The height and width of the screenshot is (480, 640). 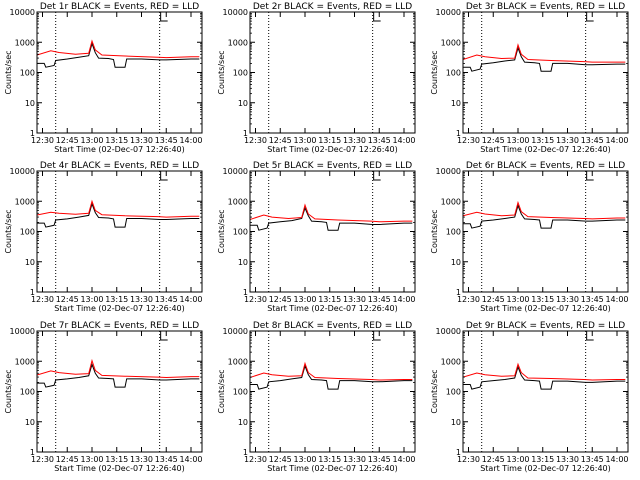 I want to click on panel-title: Det 8r BLACK = Events, RED = LLD, so click(x=332, y=326).